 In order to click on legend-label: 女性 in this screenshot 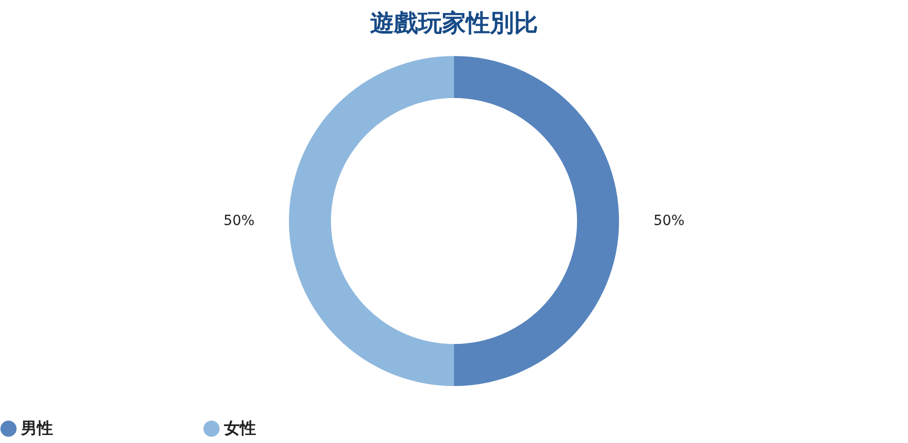, I will do `click(239, 428)`.